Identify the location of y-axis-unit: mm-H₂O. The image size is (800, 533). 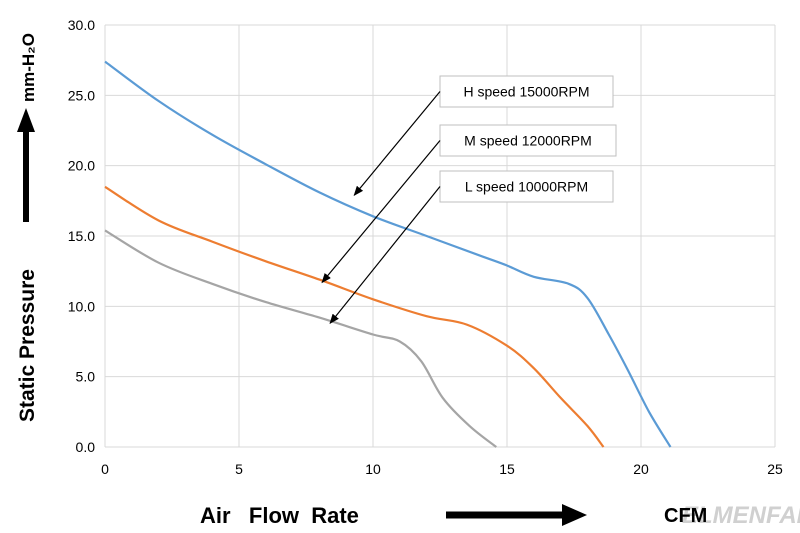
(28, 67).